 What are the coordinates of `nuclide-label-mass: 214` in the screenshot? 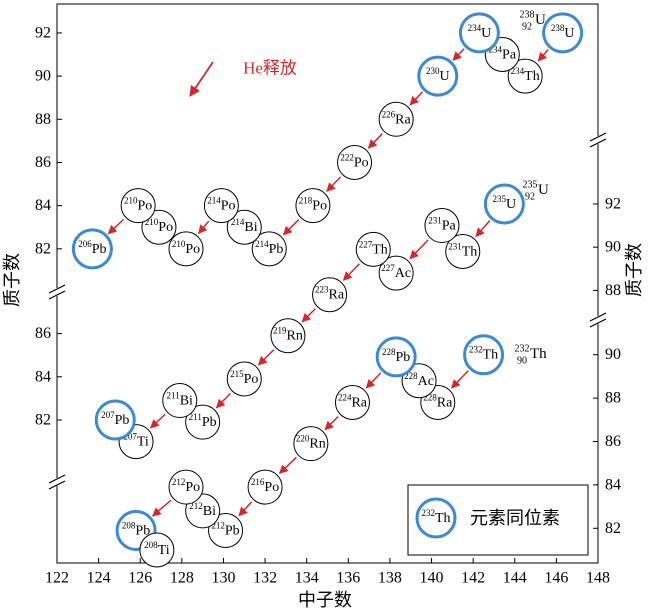 It's located at (238, 222).